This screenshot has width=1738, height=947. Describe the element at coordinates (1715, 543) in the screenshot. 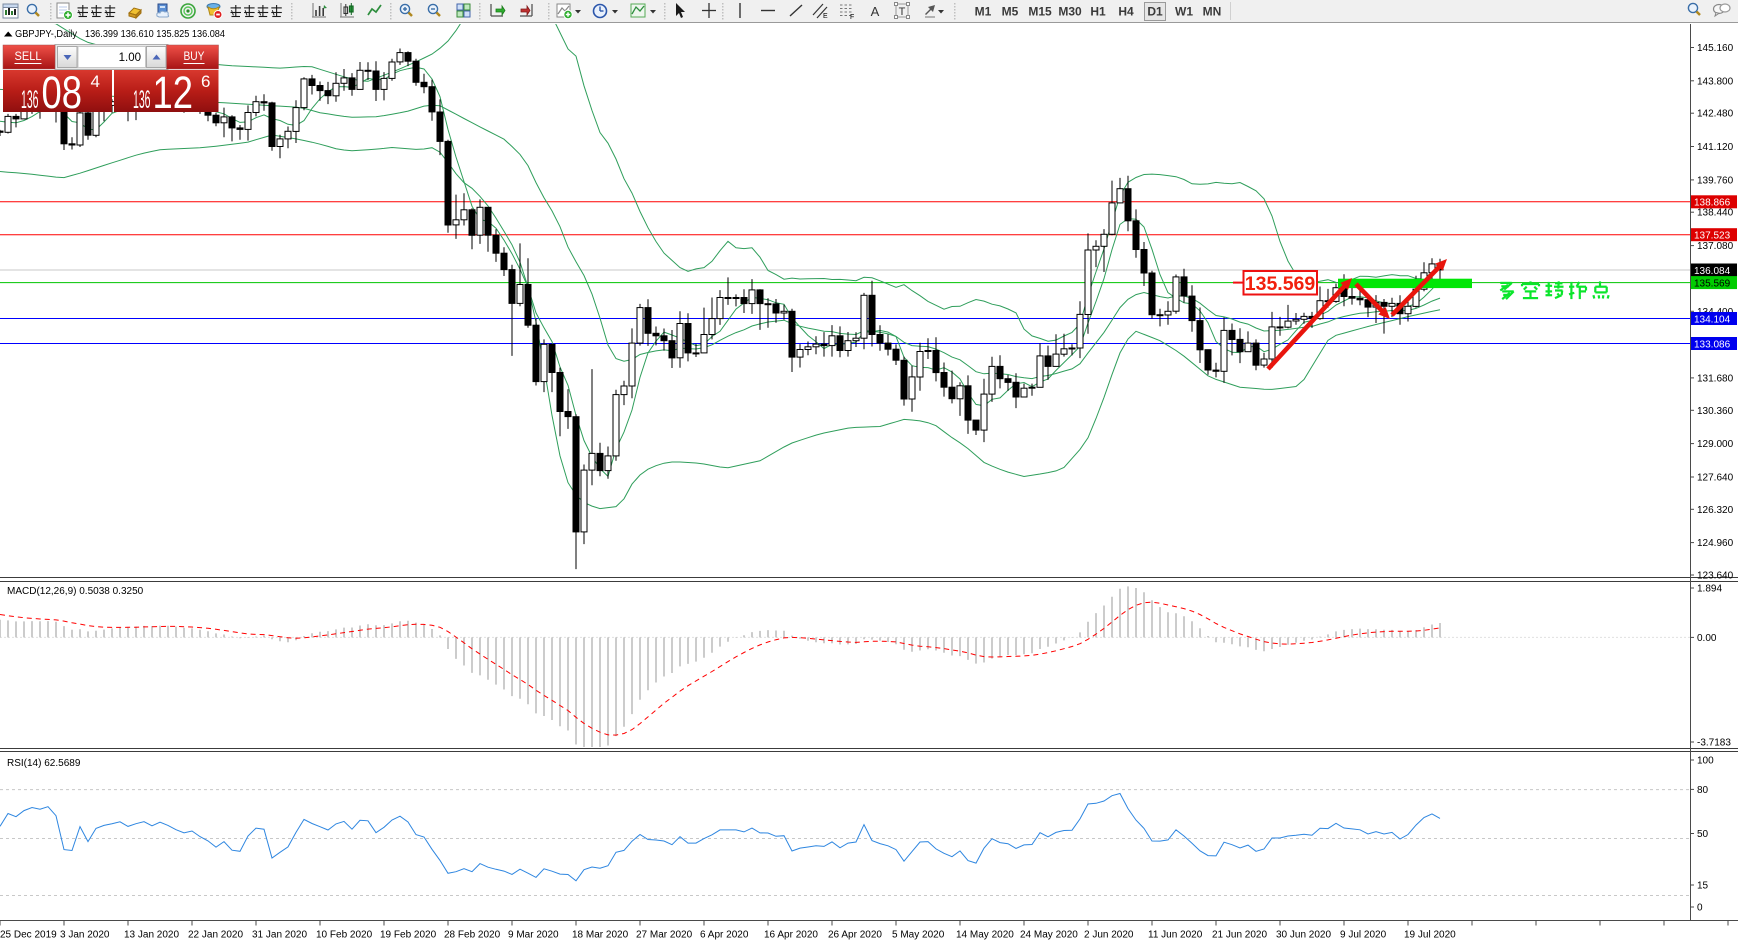

I see `svg-text: 124.960` at that location.